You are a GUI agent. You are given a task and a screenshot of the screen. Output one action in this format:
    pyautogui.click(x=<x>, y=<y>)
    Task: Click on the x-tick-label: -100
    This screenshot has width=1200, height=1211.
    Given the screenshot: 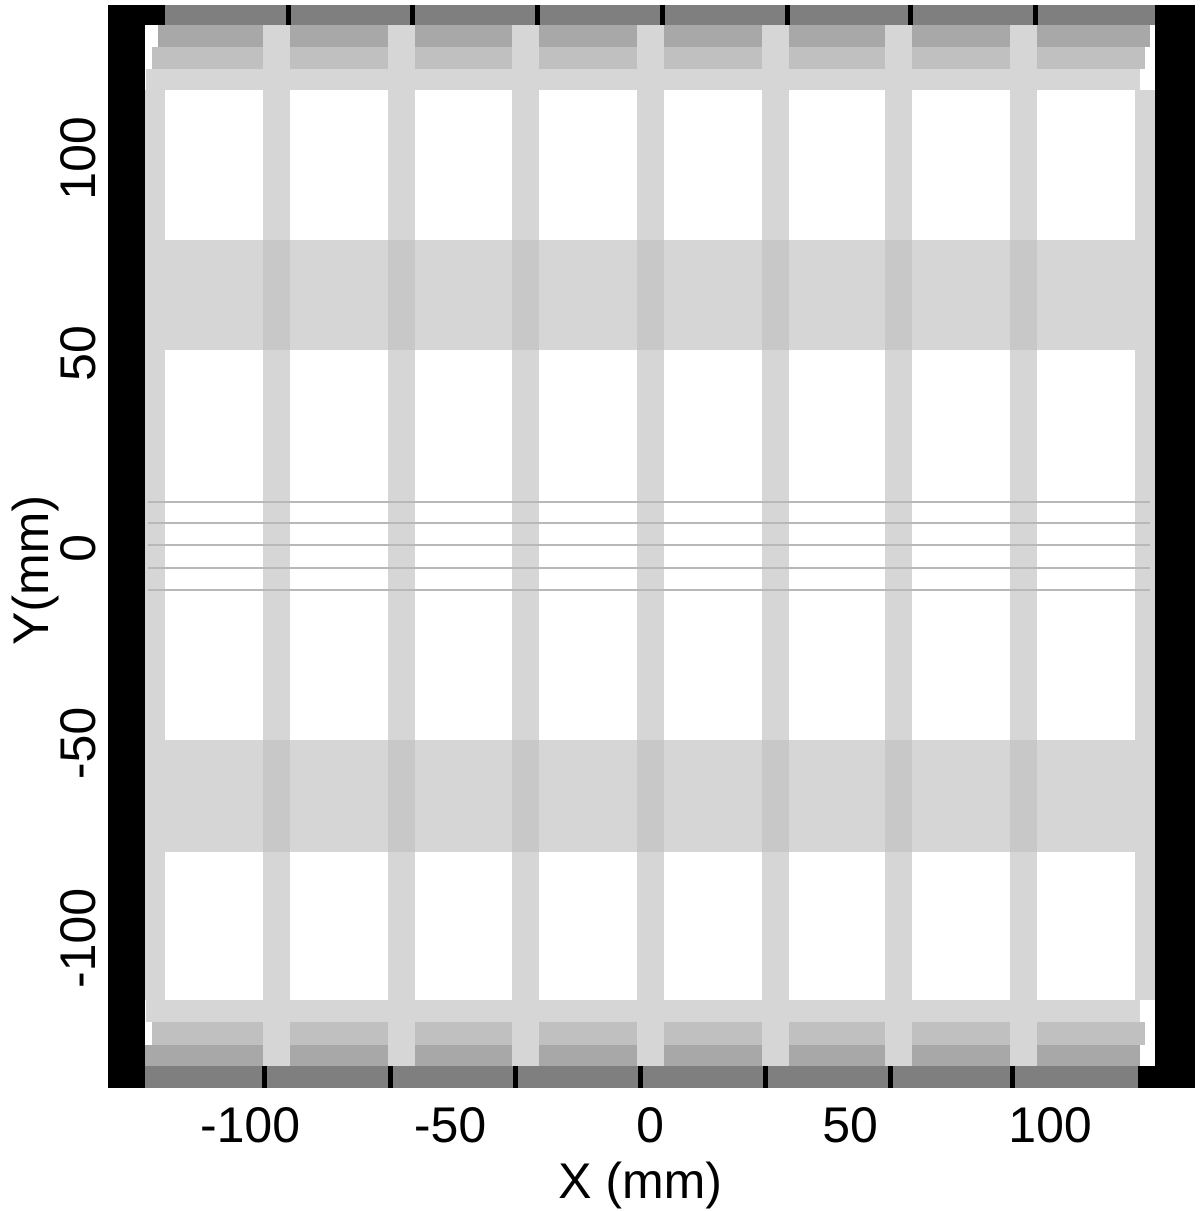 What is the action you would take?
    pyautogui.click(x=250, y=1125)
    